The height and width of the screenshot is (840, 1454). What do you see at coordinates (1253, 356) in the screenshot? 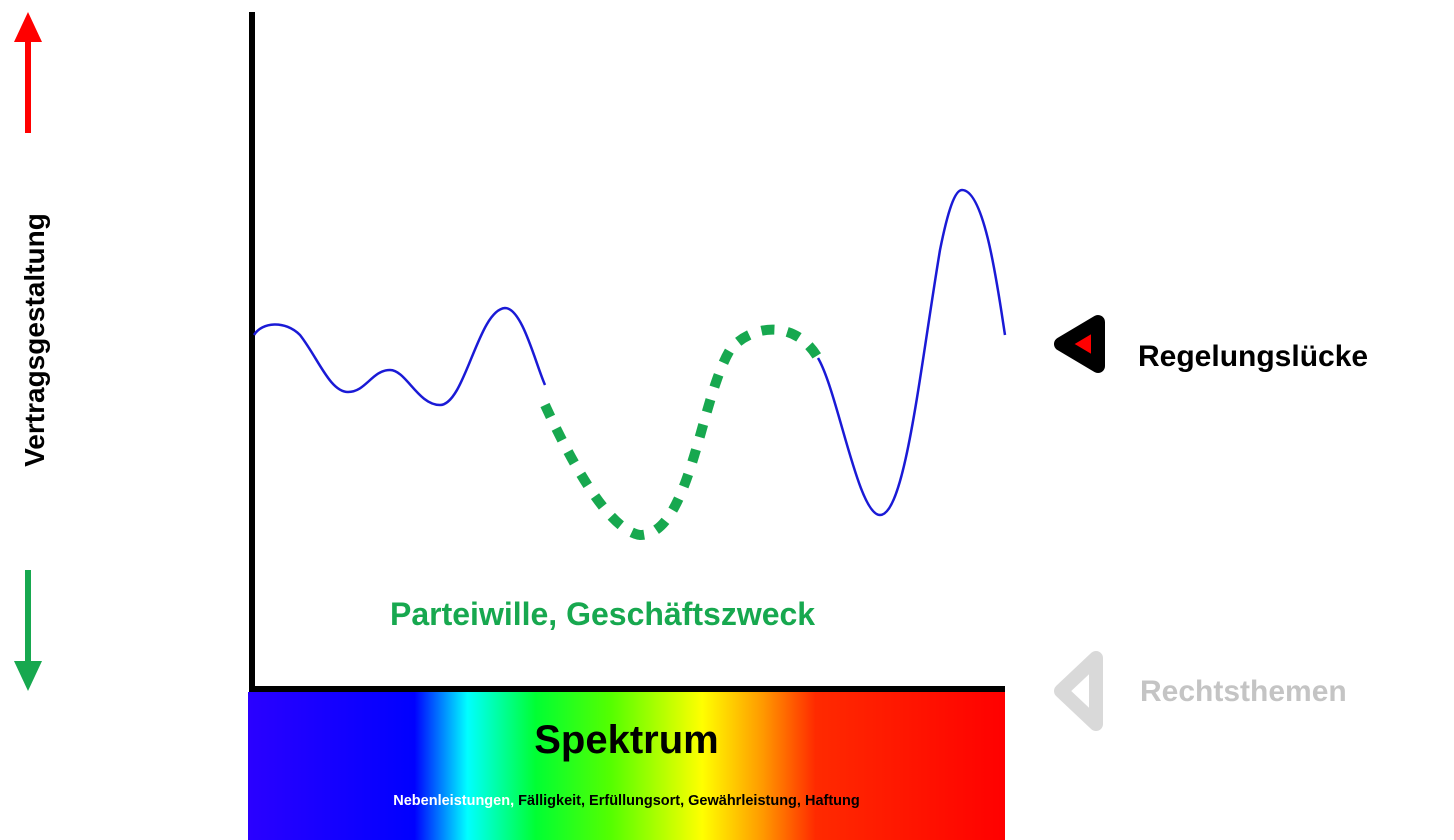
I see `gap-legend-label: Regelungslücke` at bounding box center [1253, 356].